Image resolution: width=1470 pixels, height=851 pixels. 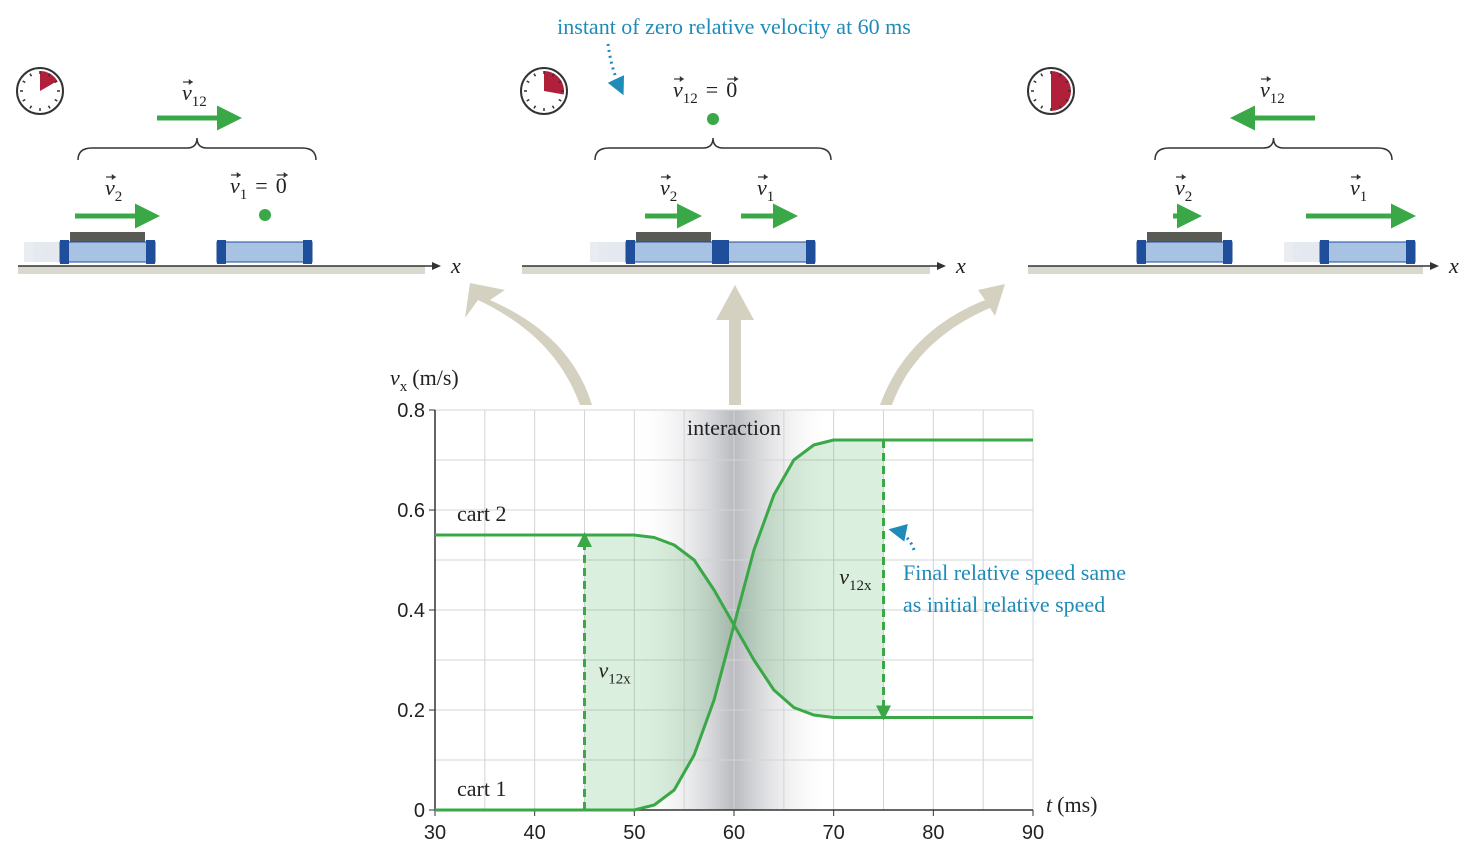 I want to click on track, so click(x=221, y=270).